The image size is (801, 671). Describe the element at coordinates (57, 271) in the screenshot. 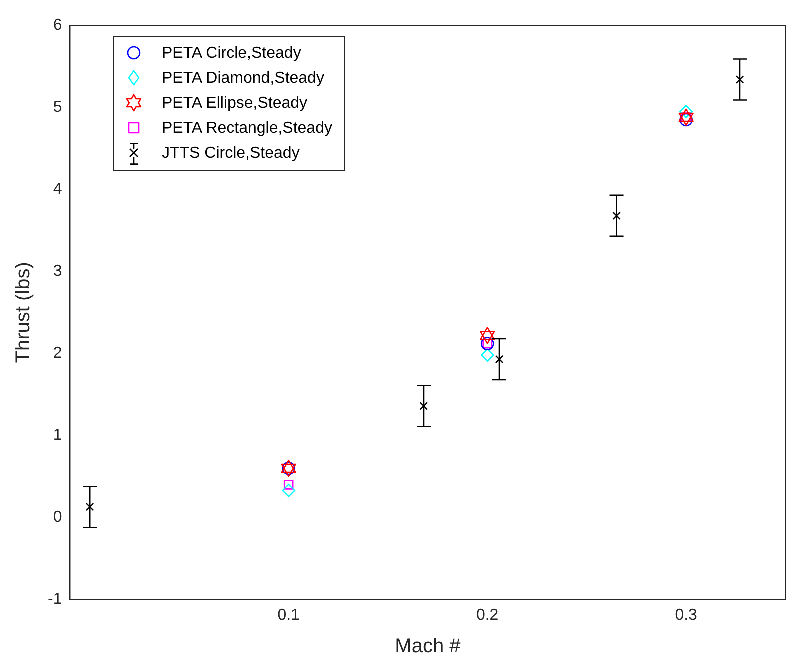

I see `y-tick-label: 3` at that location.